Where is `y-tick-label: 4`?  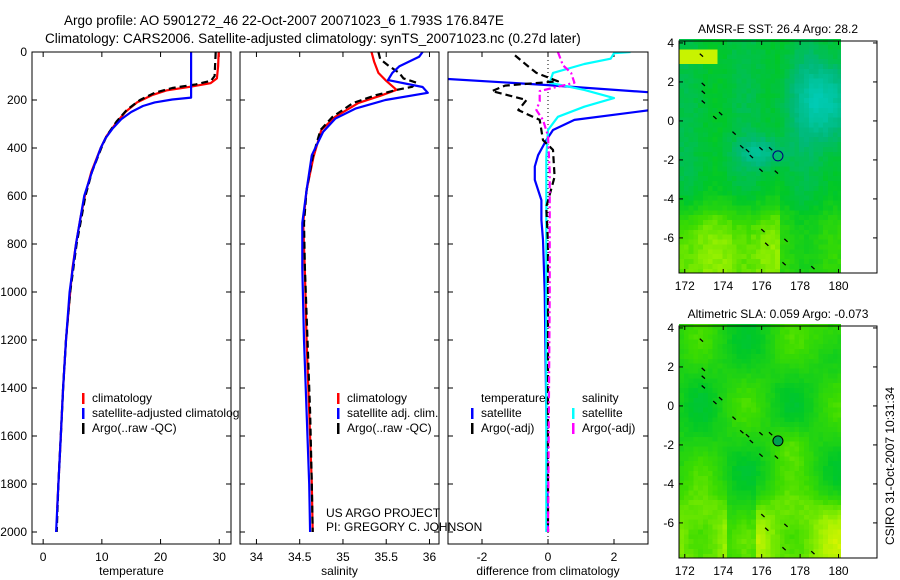 y-tick-label: 4 is located at coordinates (670, 328).